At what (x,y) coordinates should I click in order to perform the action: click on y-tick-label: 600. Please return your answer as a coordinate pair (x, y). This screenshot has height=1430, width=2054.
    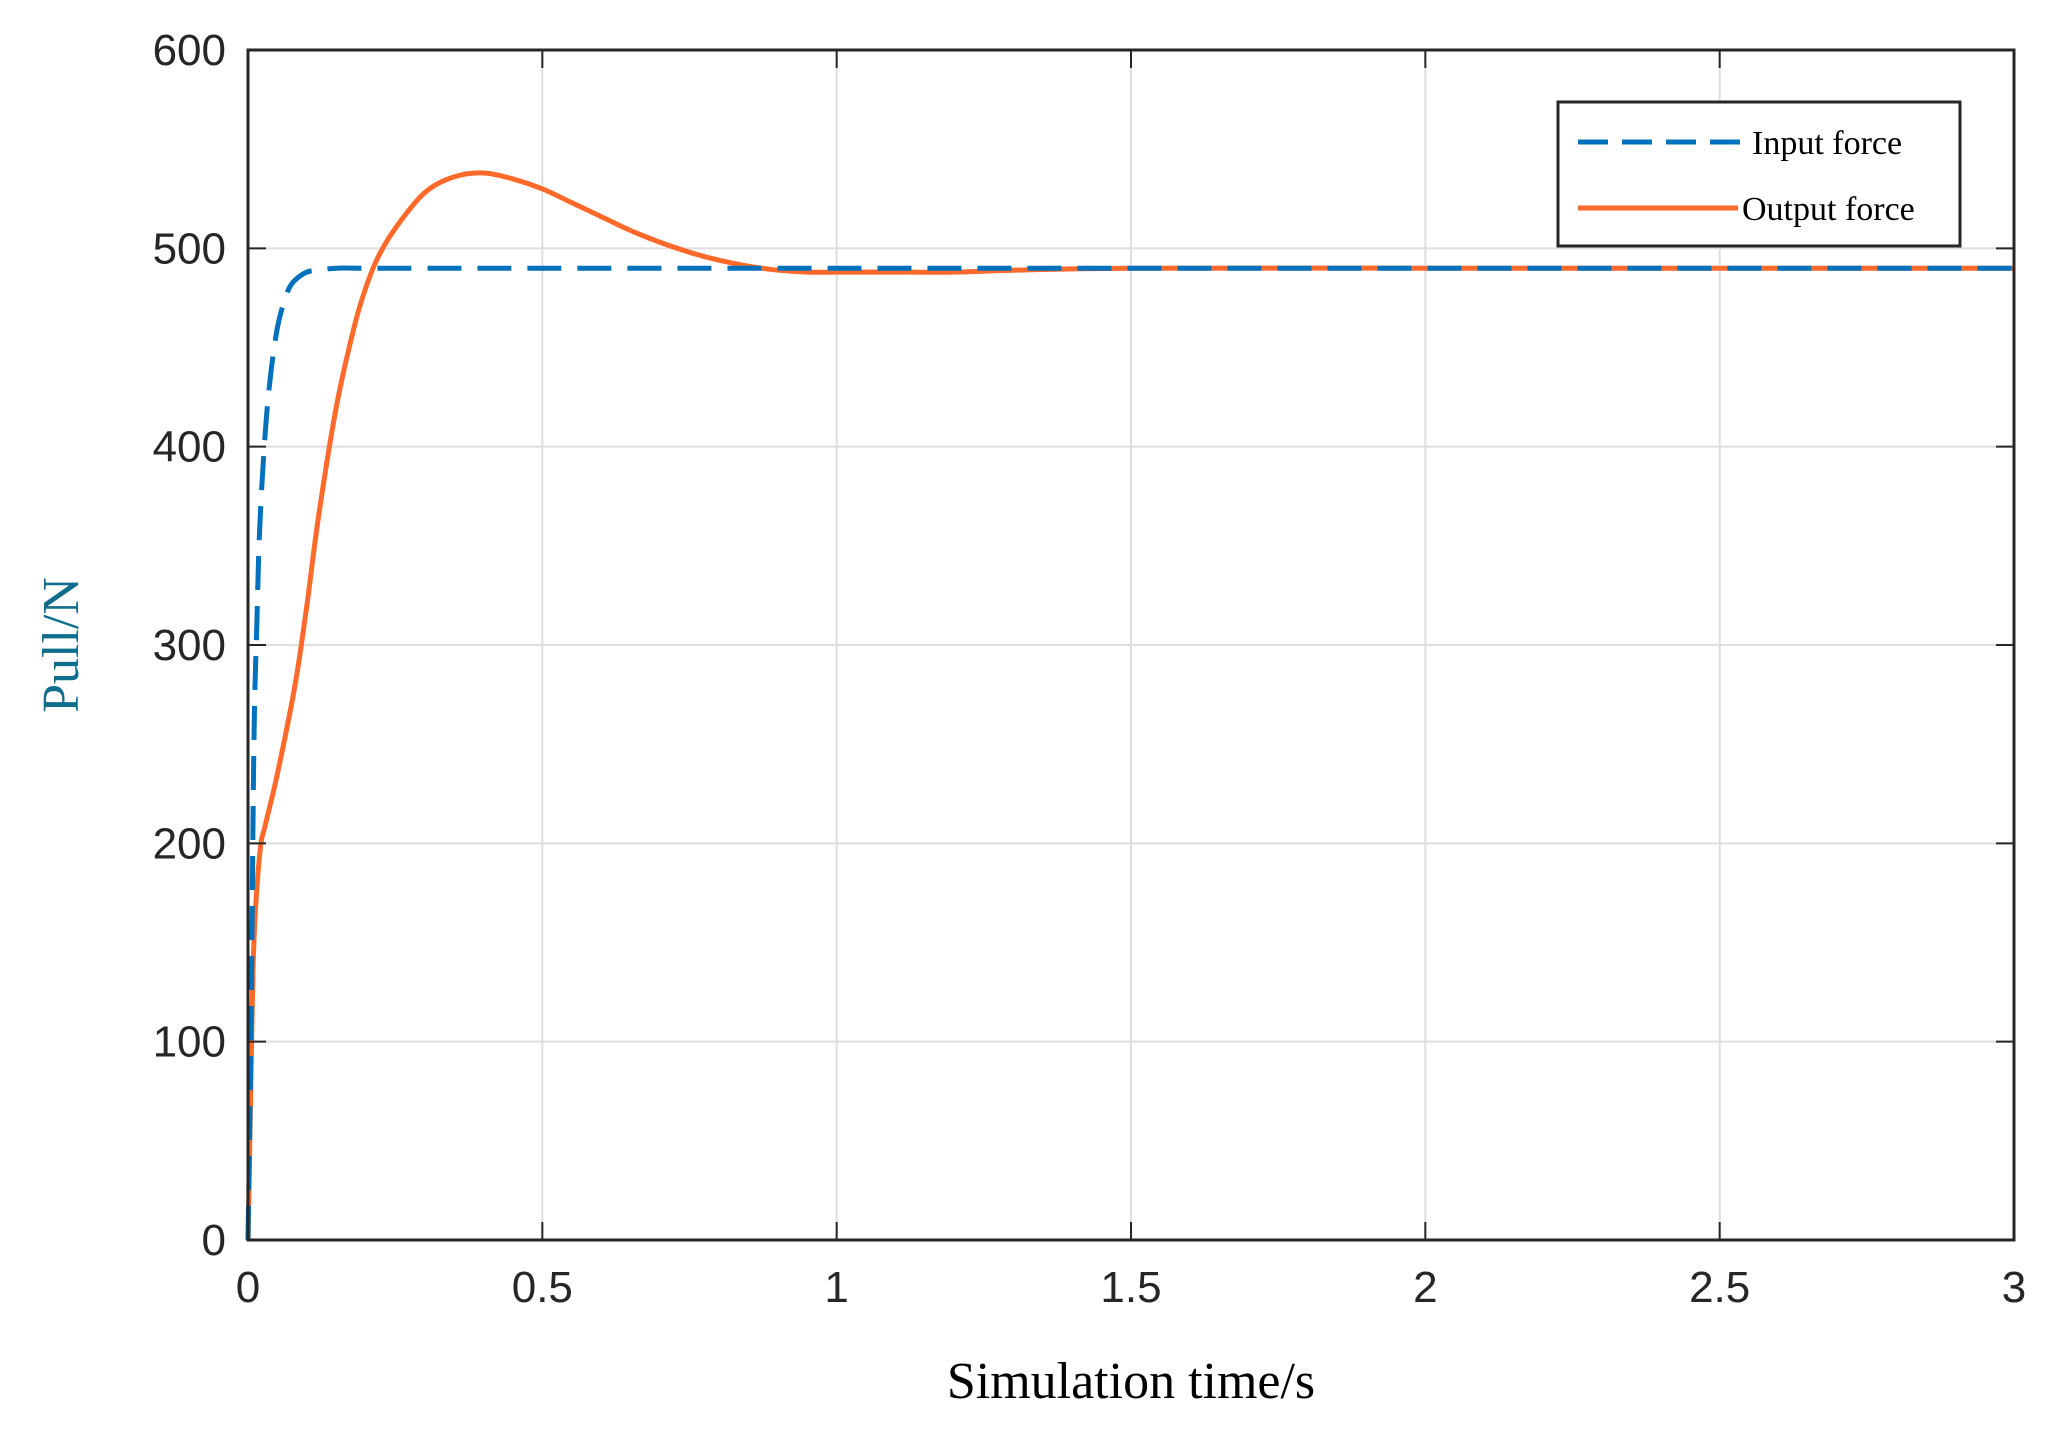
    Looking at the image, I should click on (189, 50).